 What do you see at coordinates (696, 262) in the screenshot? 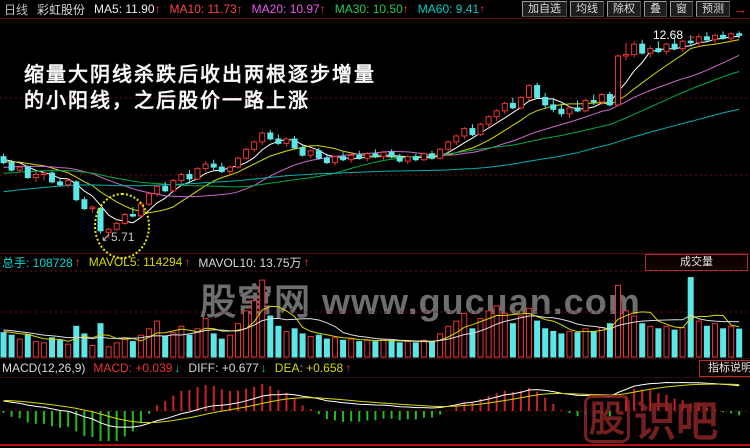
I see `volume-pane-label: 成交量` at bounding box center [696, 262].